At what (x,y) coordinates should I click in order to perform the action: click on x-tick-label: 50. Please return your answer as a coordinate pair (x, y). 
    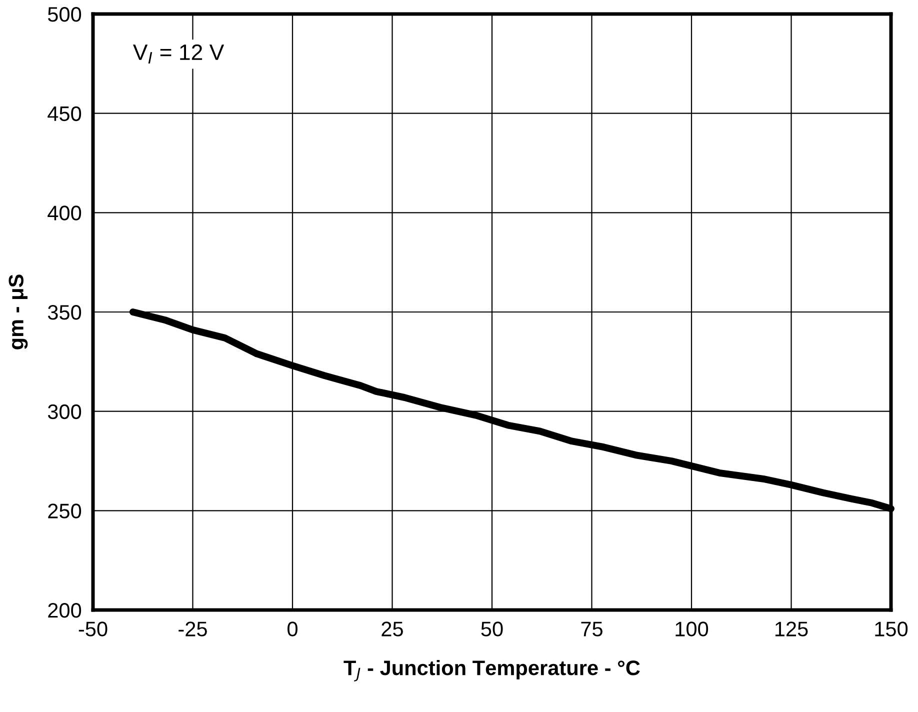
    Looking at the image, I should click on (492, 629).